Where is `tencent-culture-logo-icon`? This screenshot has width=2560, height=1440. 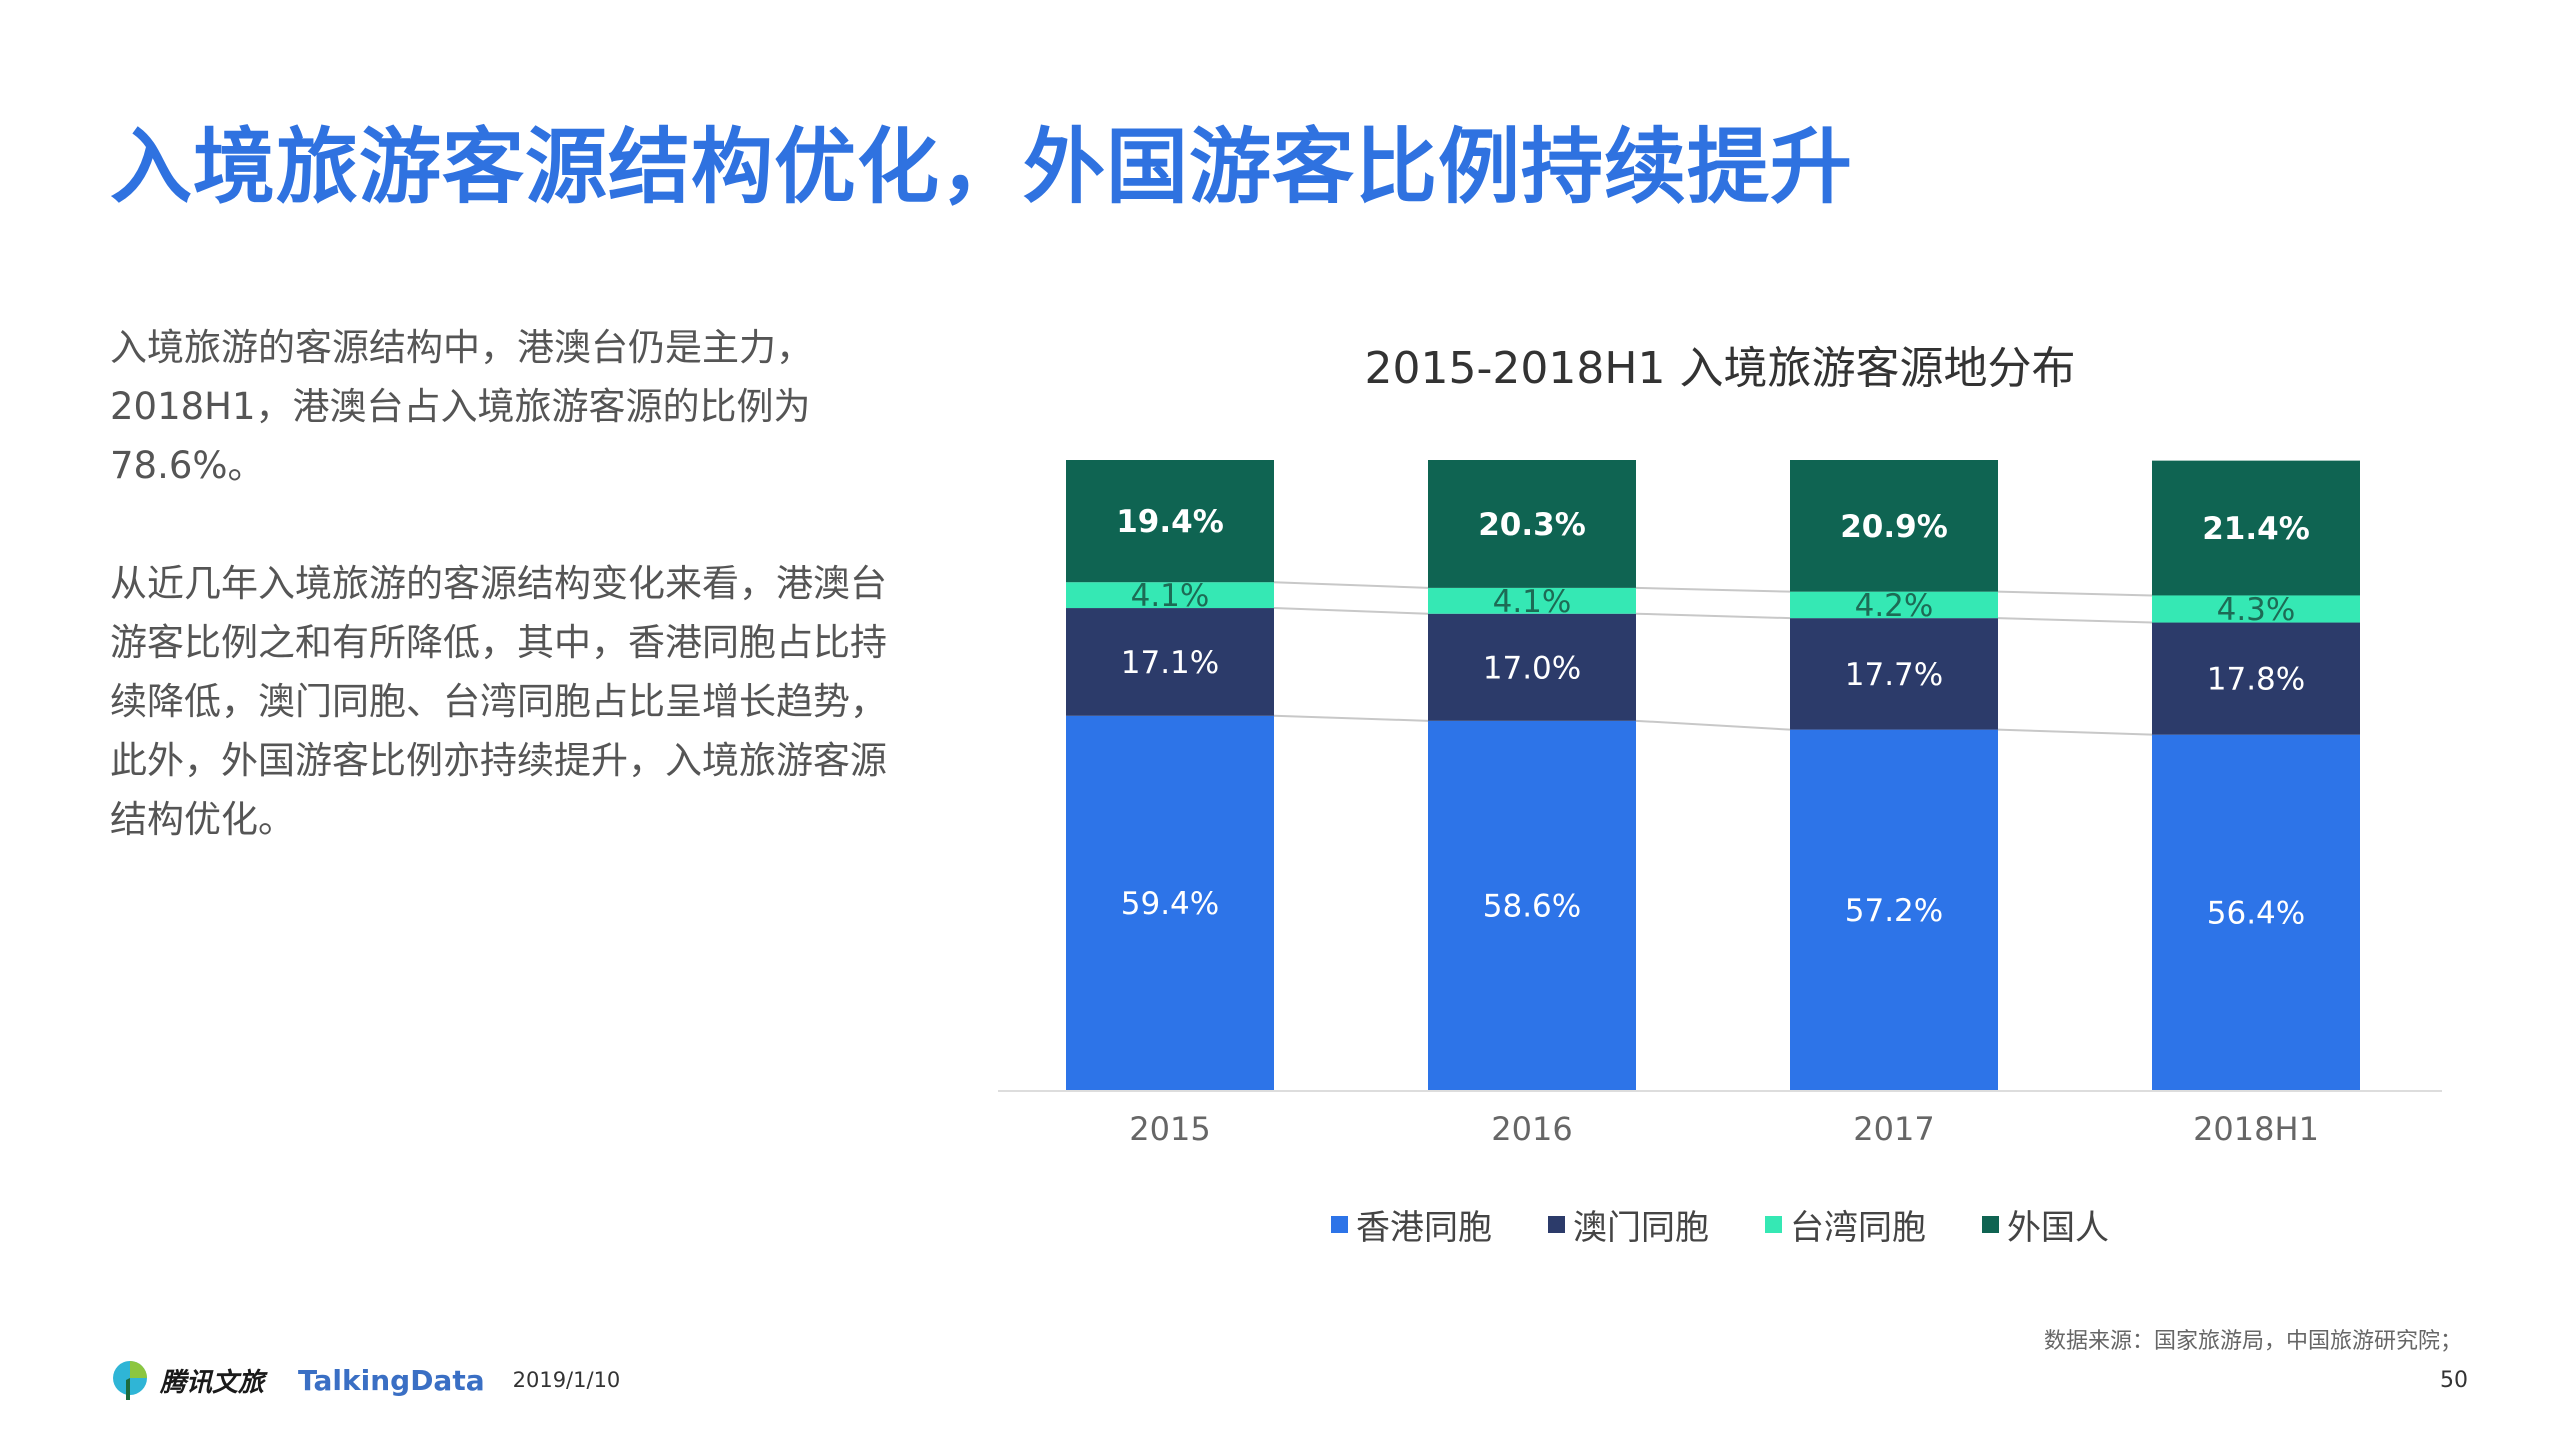
tencent-culture-logo-icon is located at coordinates (130, 1380).